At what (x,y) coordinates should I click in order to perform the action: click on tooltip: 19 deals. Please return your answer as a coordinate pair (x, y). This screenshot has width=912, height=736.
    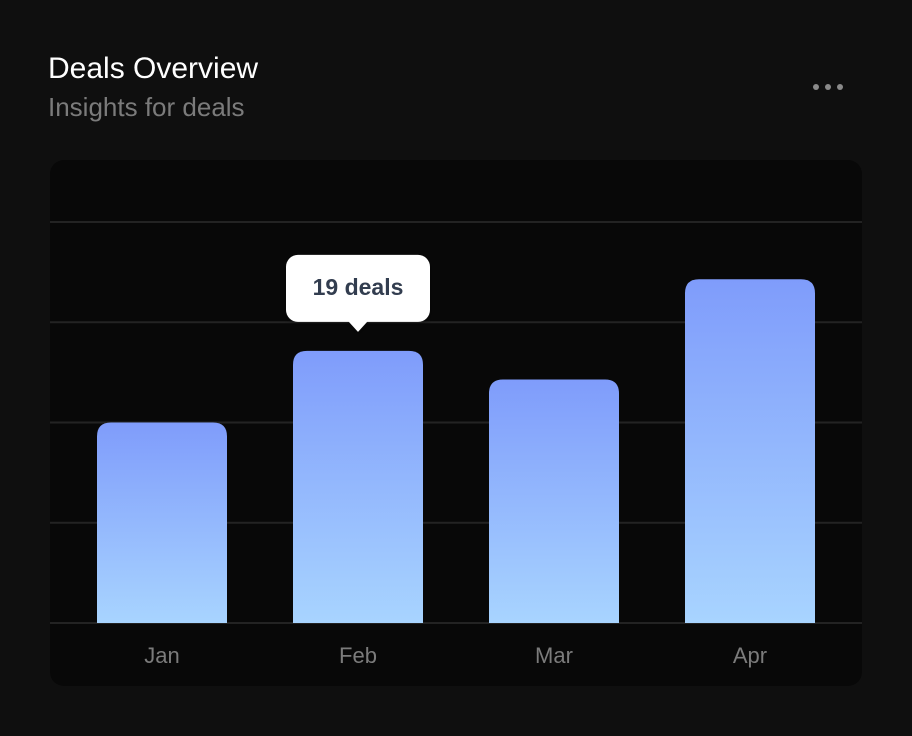
    Looking at the image, I should click on (358, 293).